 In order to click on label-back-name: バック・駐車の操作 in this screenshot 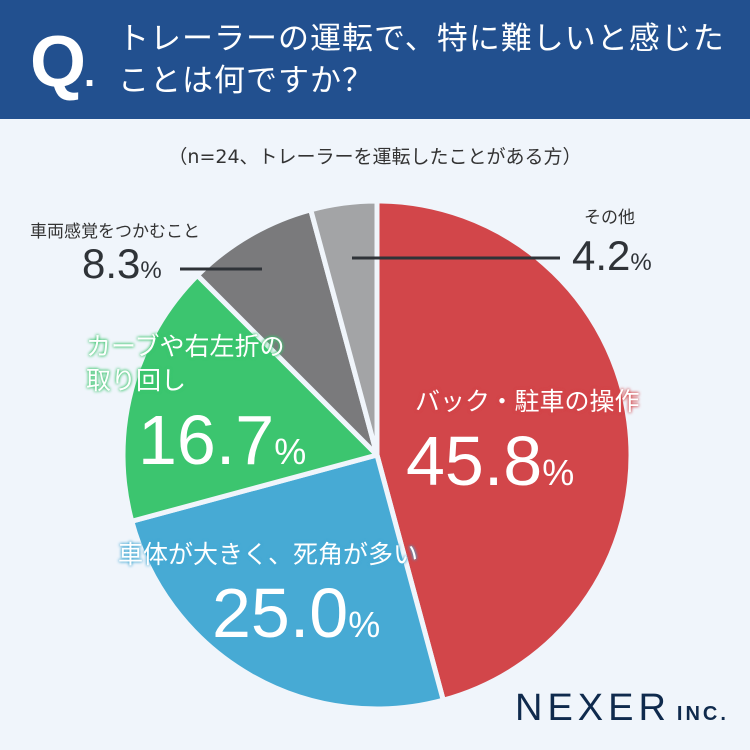, I will do `click(527, 401)`.